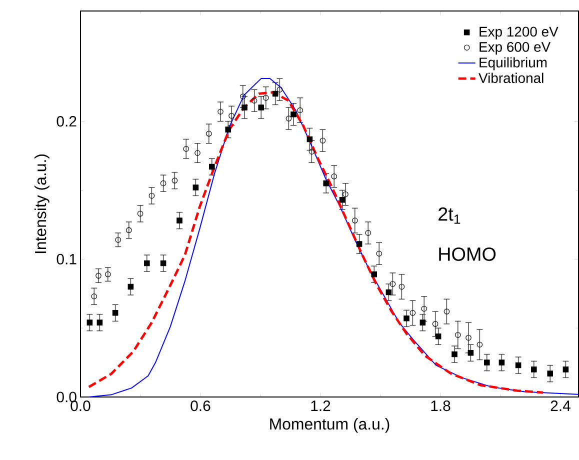  I want to click on legend-label: Exp 600 eV, so click(515, 48).